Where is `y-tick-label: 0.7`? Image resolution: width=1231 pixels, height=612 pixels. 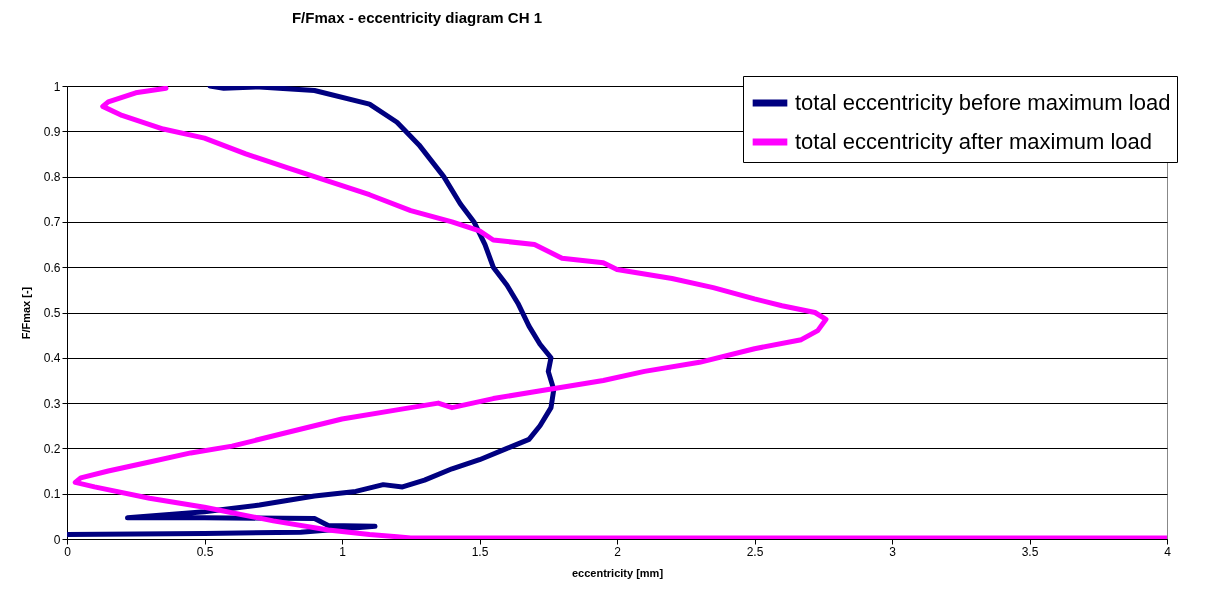 y-tick-label: 0.7 is located at coordinates (52, 222).